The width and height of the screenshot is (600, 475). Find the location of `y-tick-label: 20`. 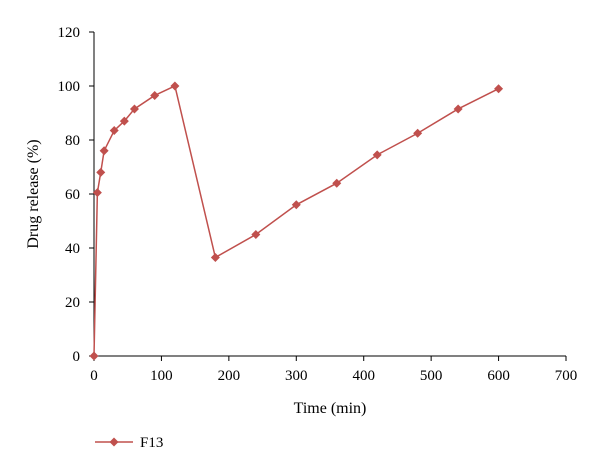

y-tick-label: 20 is located at coordinates (72, 303).